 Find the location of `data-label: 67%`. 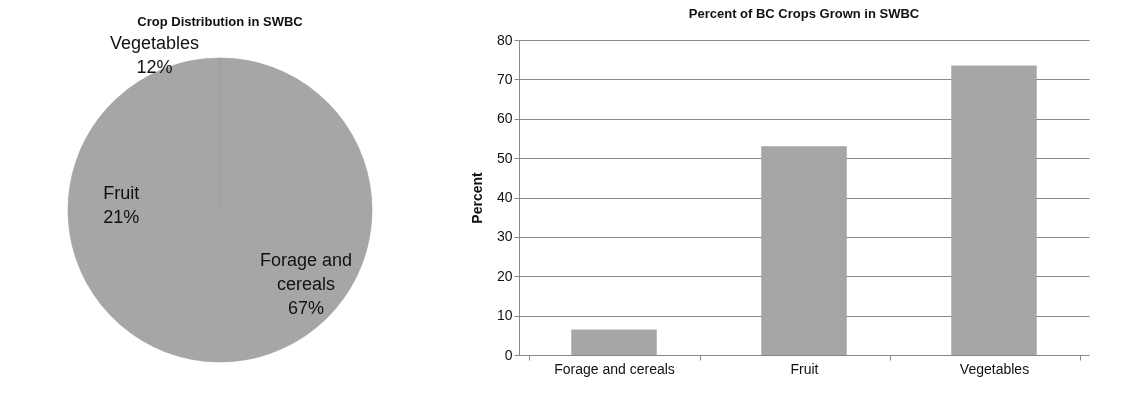

data-label: 67% is located at coordinates (306, 307).